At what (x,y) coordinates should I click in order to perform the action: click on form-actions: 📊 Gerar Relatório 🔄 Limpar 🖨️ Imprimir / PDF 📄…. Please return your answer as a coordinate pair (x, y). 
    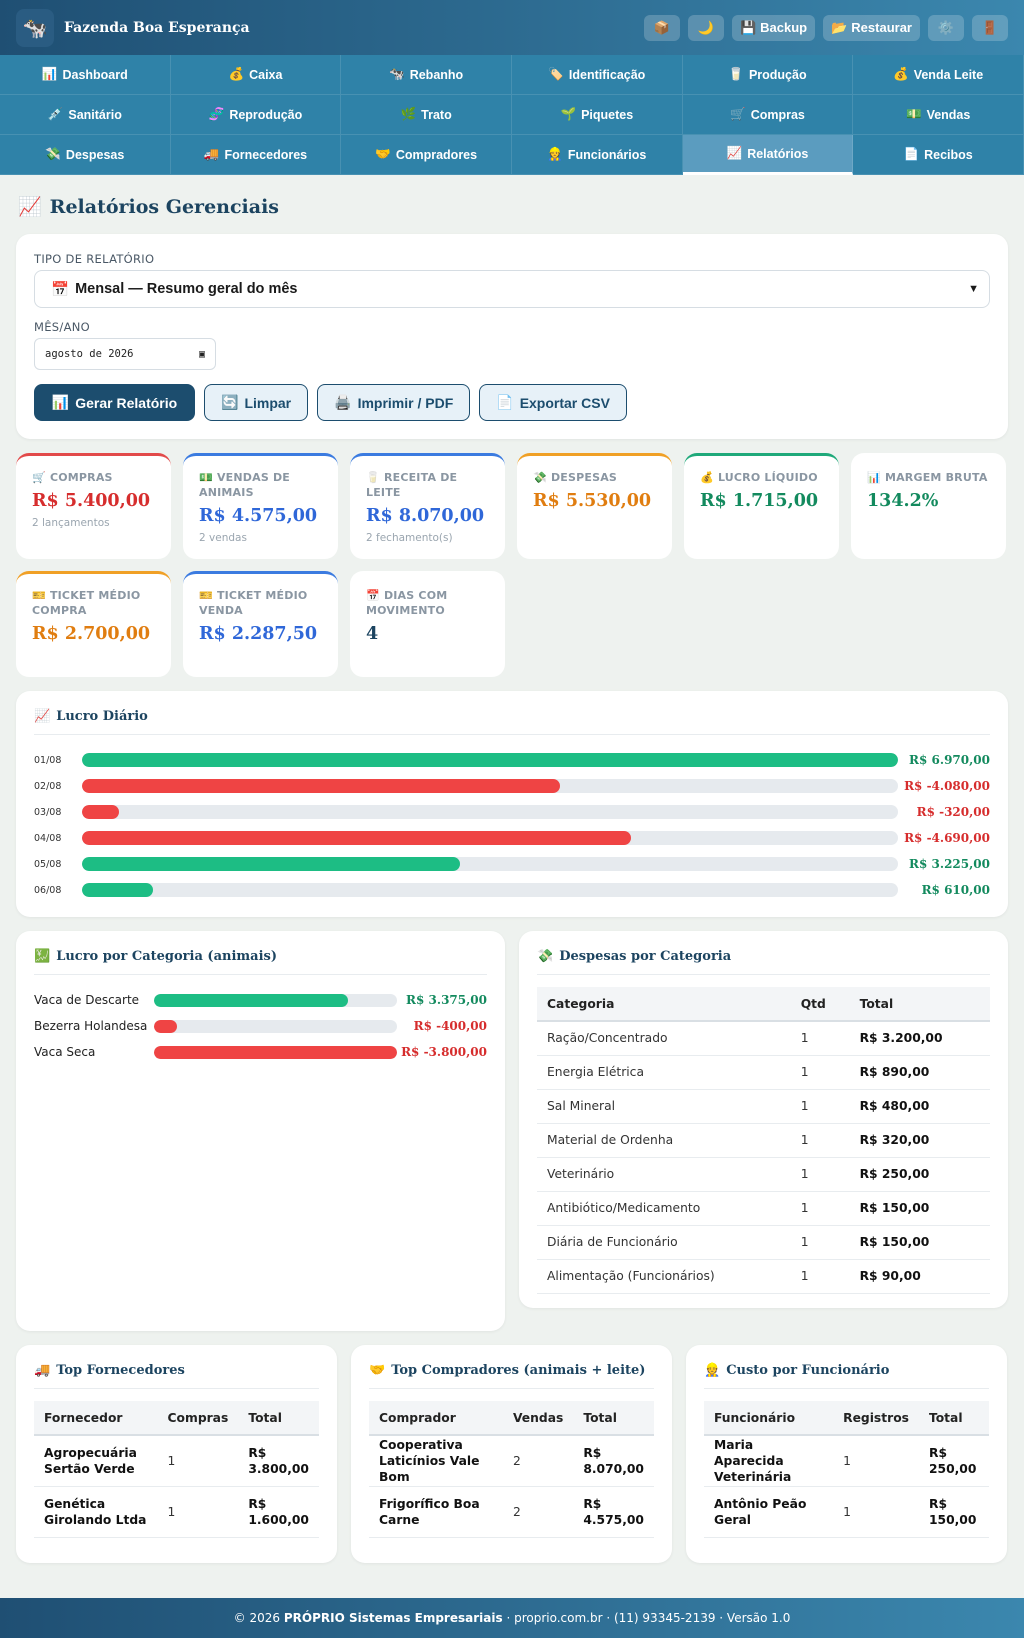
    Looking at the image, I should click on (512, 402).